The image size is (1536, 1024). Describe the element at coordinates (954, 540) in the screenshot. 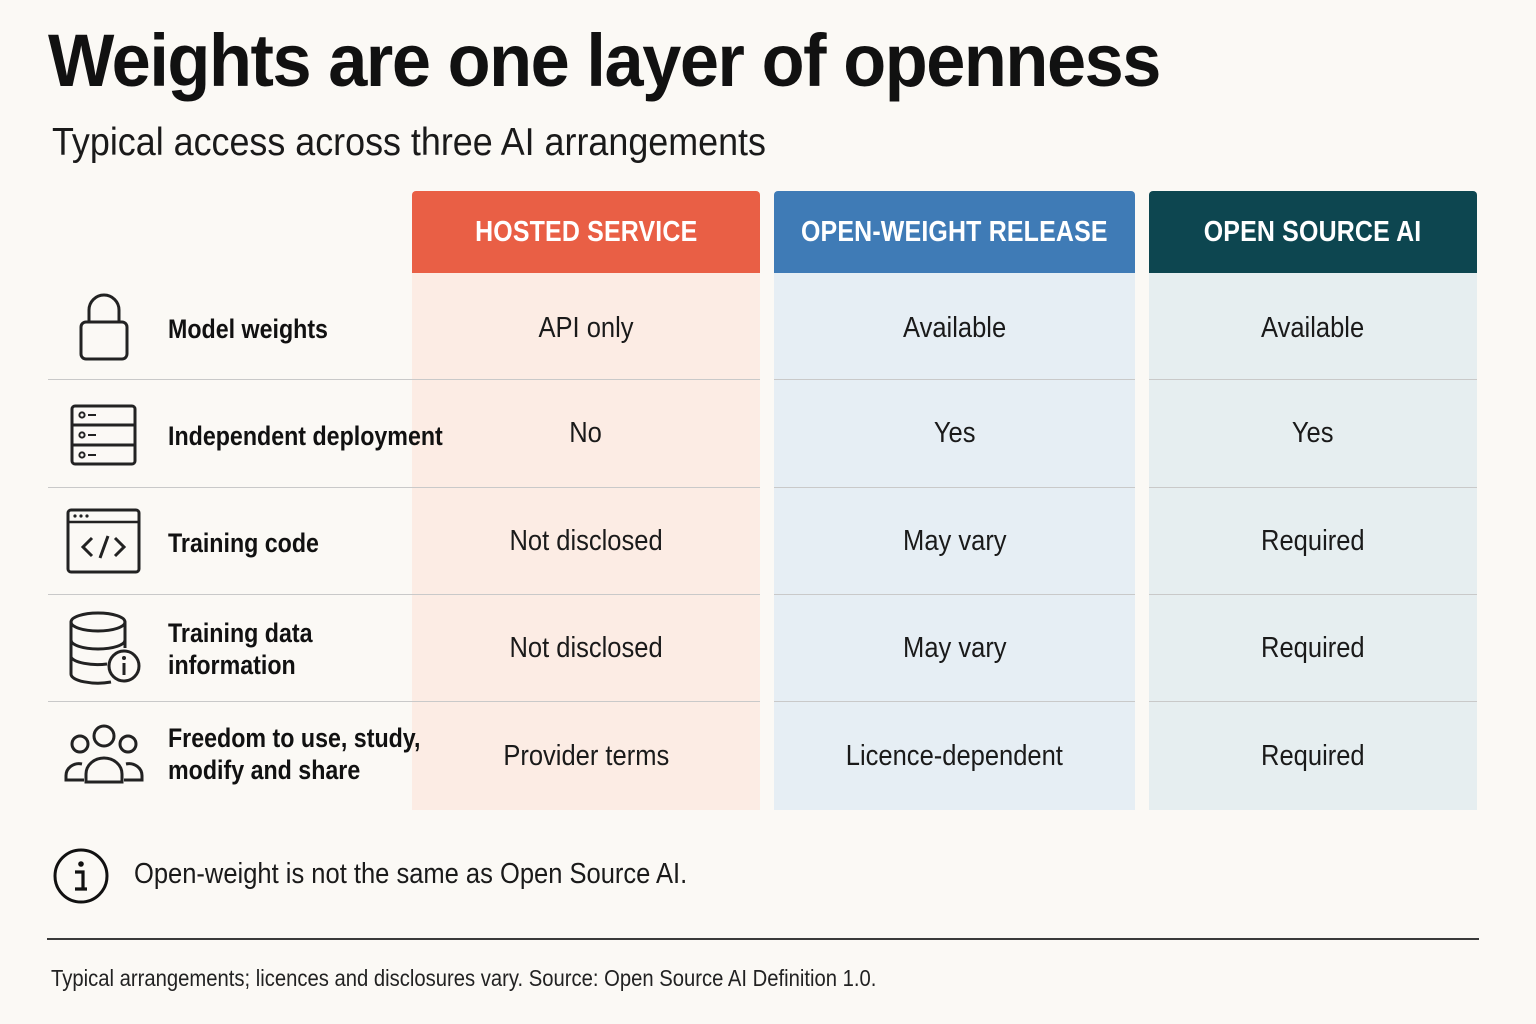

I see `cell-openweight-training-code: May vary` at that location.